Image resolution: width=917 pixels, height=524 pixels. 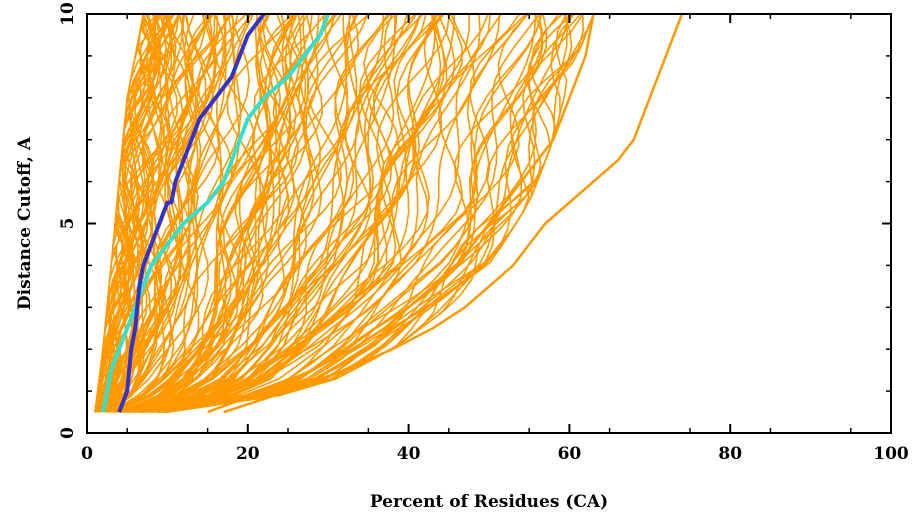 What do you see at coordinates (68, 14) in the screenshot?
I see `y-tick-label: 10` at bounding box center [68, 14].